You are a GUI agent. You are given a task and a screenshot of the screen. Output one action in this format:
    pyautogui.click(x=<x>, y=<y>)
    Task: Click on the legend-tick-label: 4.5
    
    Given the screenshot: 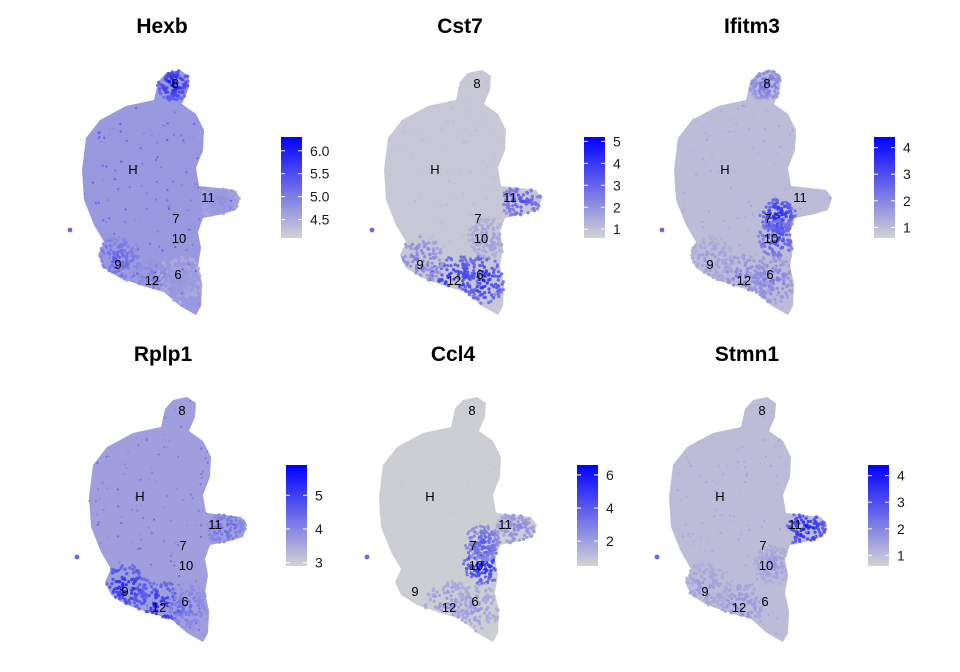 What is the action you would take?
    pyautogui.click(x=320, y=220)
    